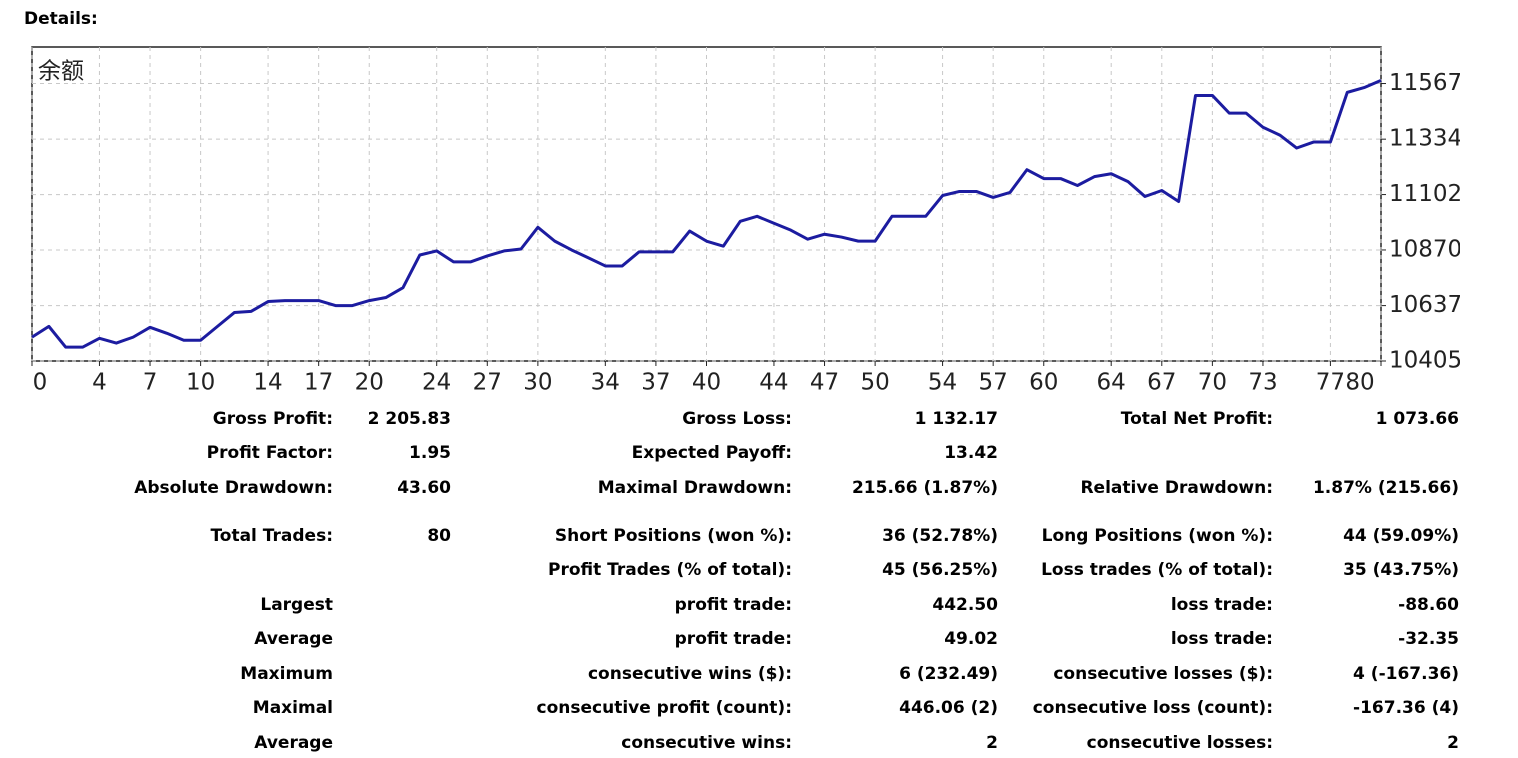 The height and width of the screenshot is (758, 1518). Describe the element at coordinates (1359, 383) in the screenshot. I see `x-tick-label: 80` at that location.